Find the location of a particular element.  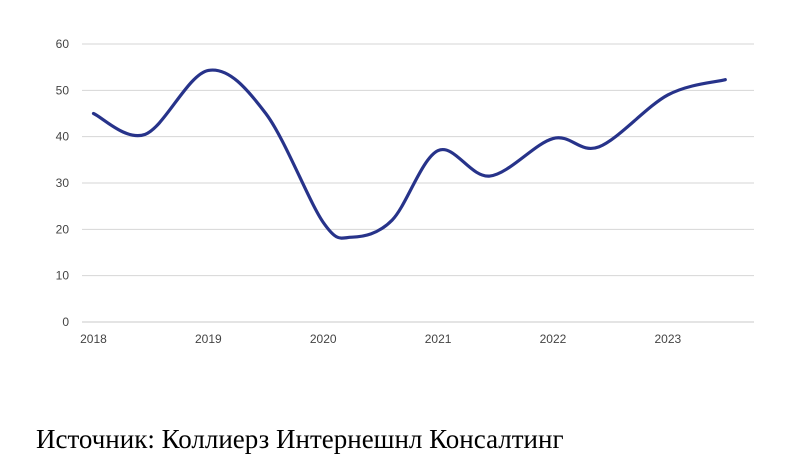

y-tick-label: 30 is located at coordinates (63, 183).